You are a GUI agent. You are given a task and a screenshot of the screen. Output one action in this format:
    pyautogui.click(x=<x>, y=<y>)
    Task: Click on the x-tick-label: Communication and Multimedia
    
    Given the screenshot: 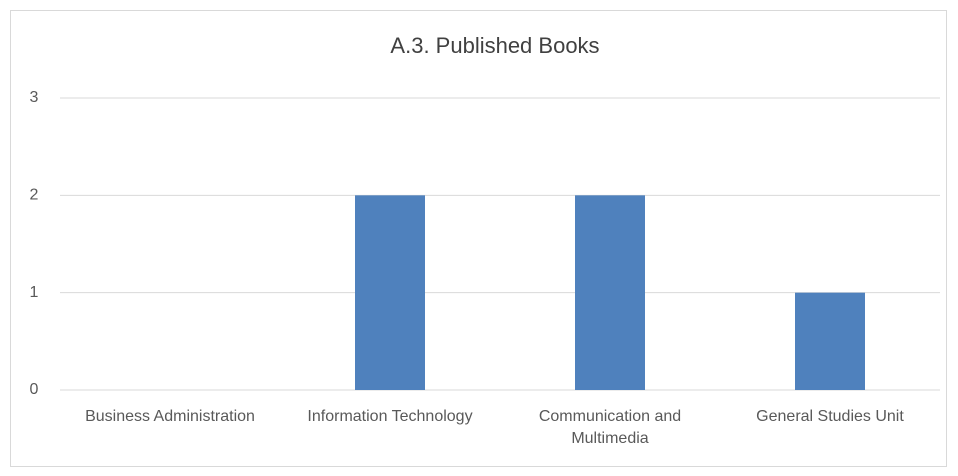 What is the action you would take?
    pyautogui.click(x=610, y=427)
    